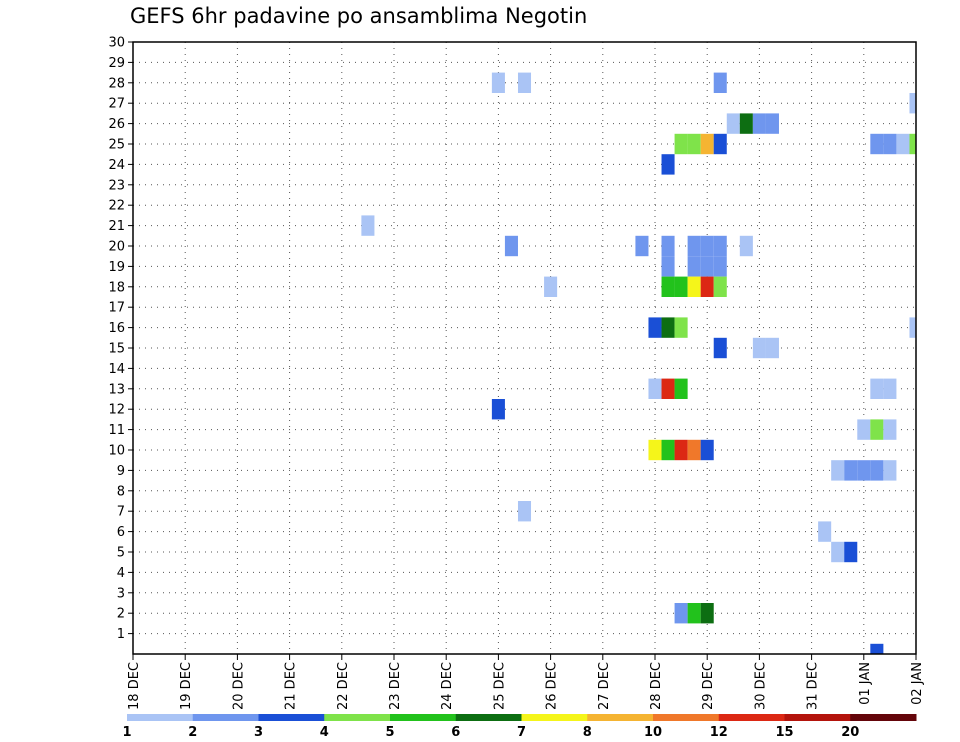 This screenshot has height=742, width=960. I want to click on x-tick-label: 31 DEC, so click(813, 686).